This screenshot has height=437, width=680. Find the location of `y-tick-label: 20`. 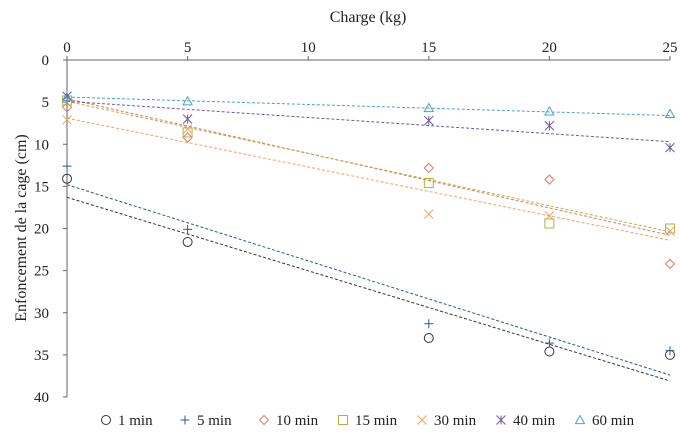

y-tick-label: 20 is located at coordinates (41, 230).